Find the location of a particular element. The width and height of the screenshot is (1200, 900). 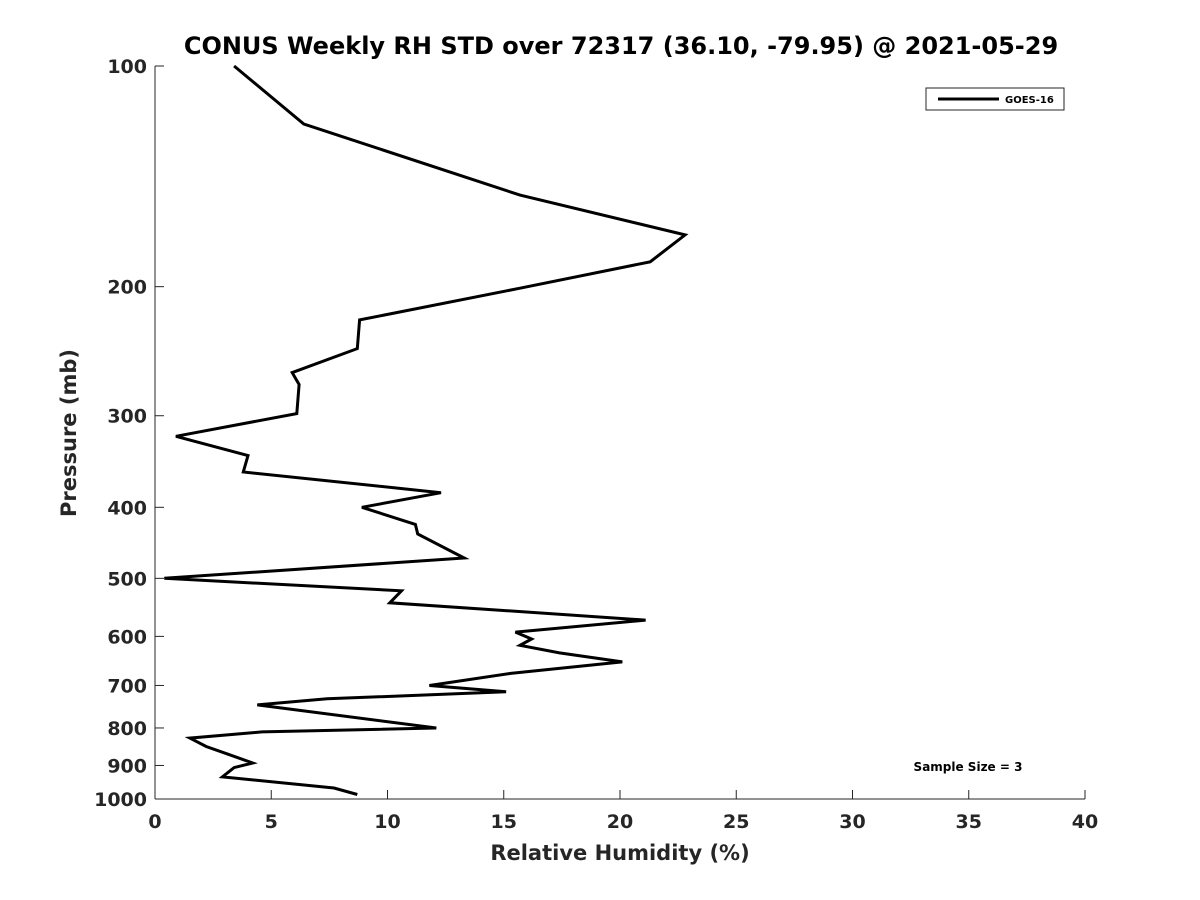

y-tick-label: 200 is located at coordinates (127, 288).